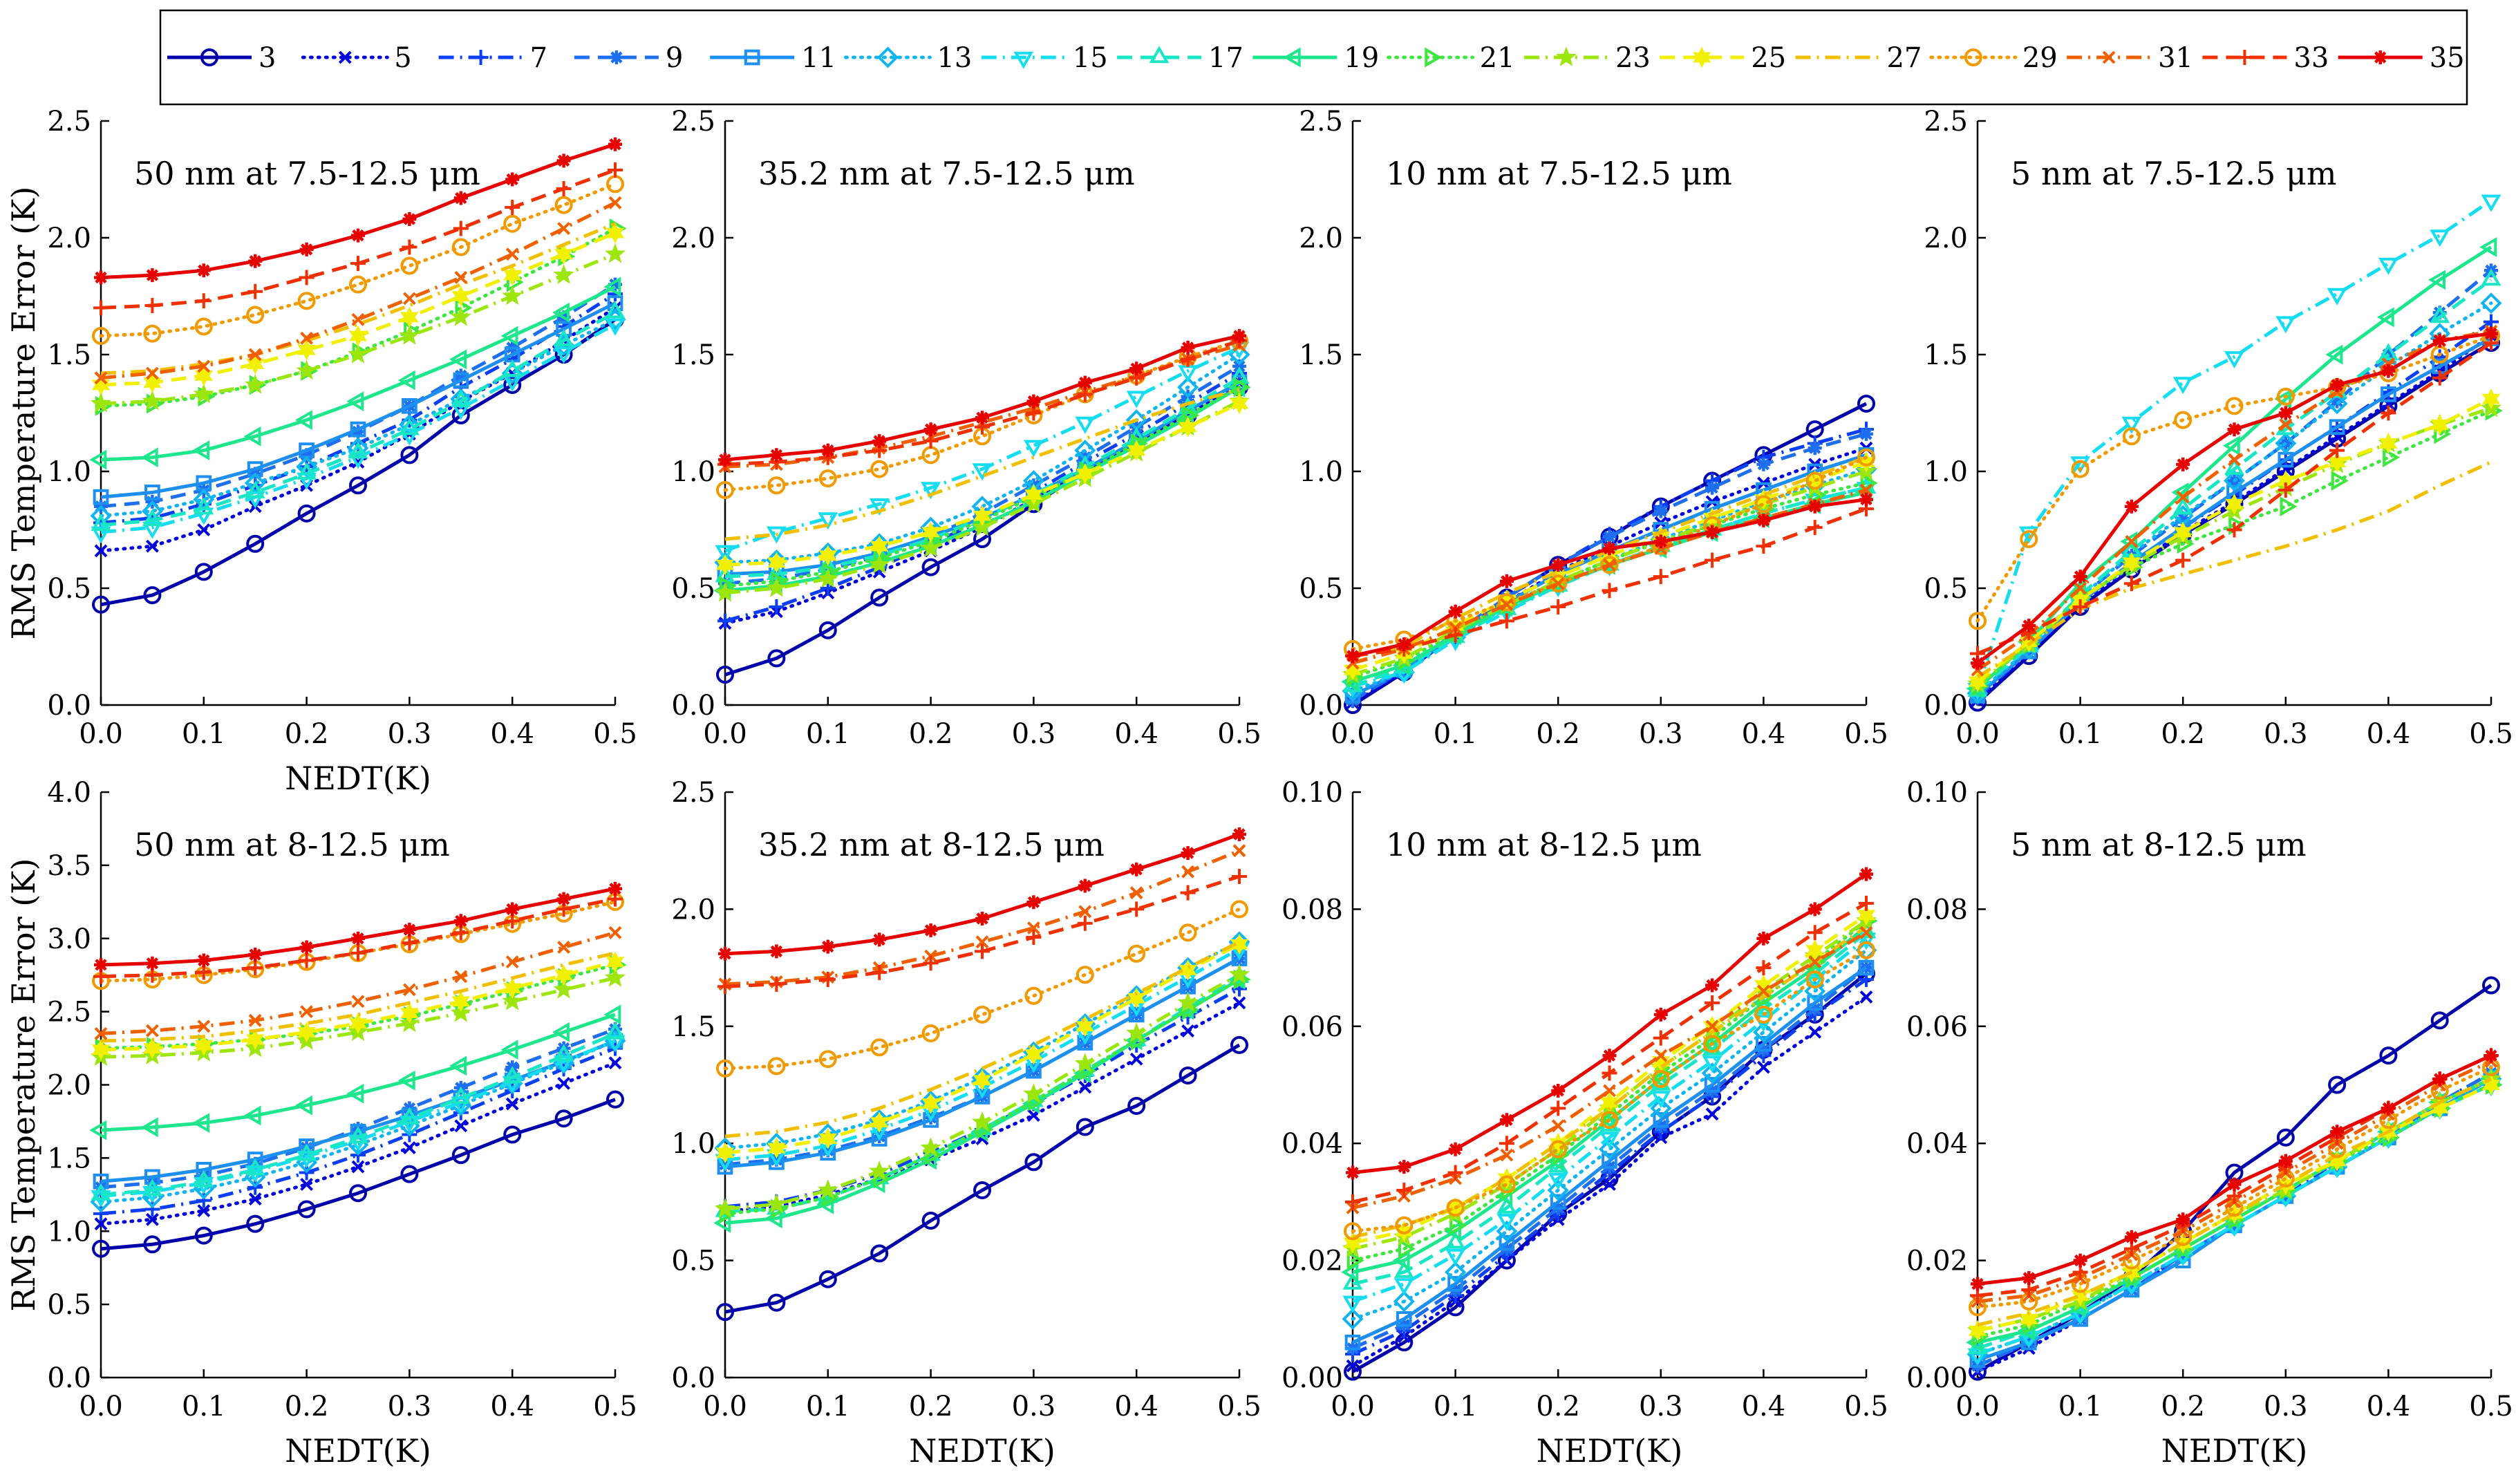 The image size is (2516, 1484). I want to click on x-tick-label: 0.4, so click(1764, 1406).